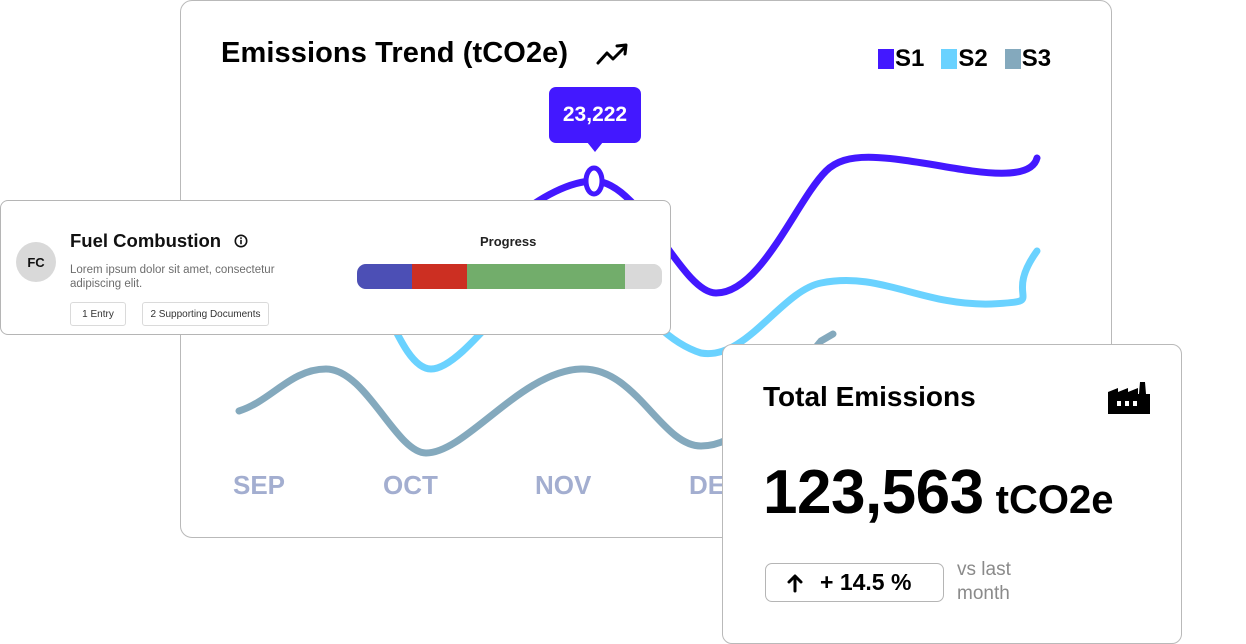  I want to click on series-line-s2, so click(709, 307).